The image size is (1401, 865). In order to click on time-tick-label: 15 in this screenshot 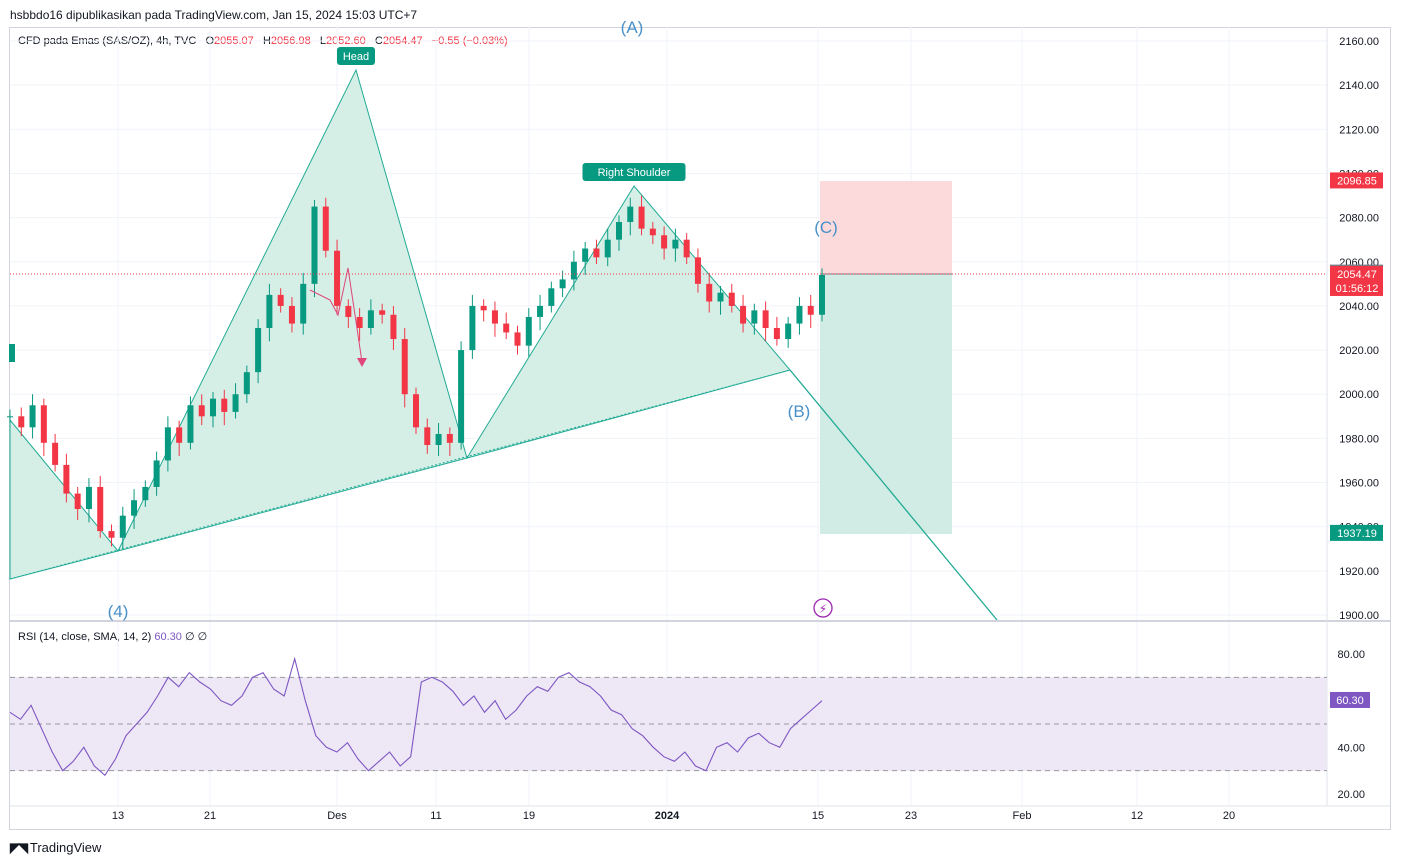, I will do `click(818, 816)`.